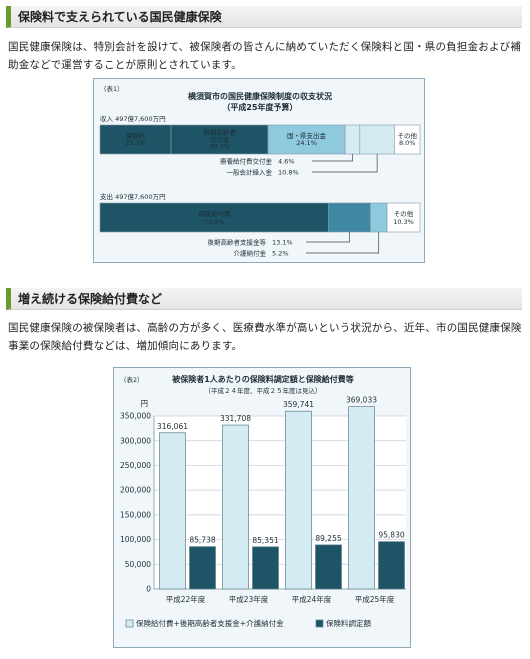 Image resolution: width=530 pixels, height=659 pixels. I want to click on data-label-1-1: 85,351, so click(265, 540).